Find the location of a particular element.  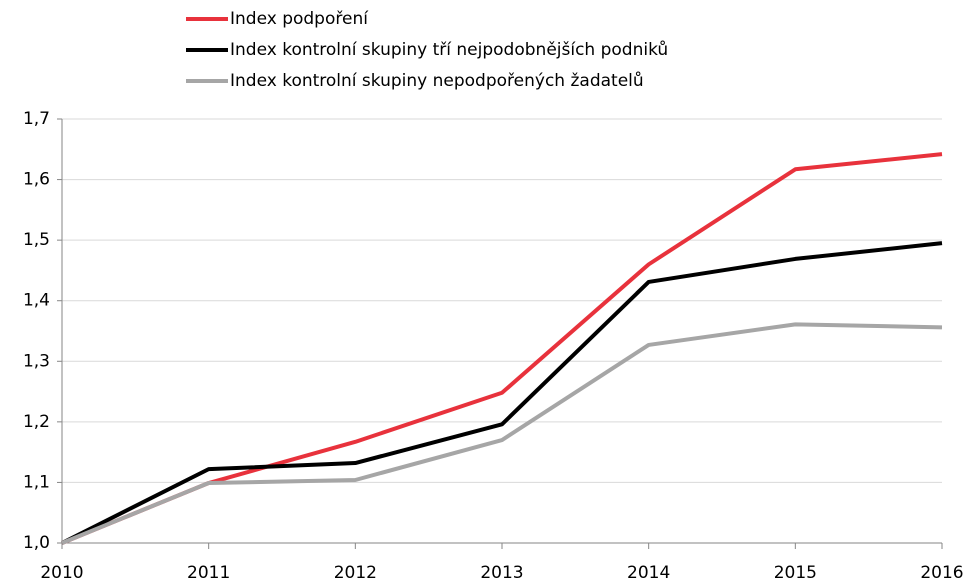

x-tick-label: 2012 is located at coordinates (355, 573).